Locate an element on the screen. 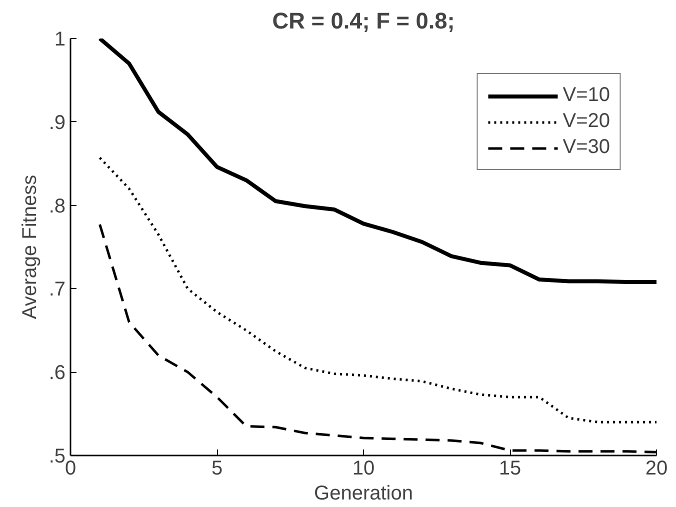  x-tick-label: 5 is located at coordinates (217, 469).